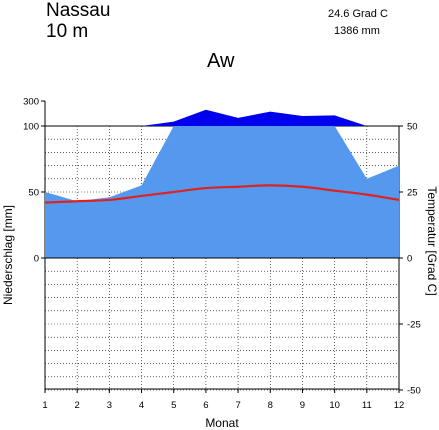  I want to click on left-tick-label: 50, so click(33, 193).